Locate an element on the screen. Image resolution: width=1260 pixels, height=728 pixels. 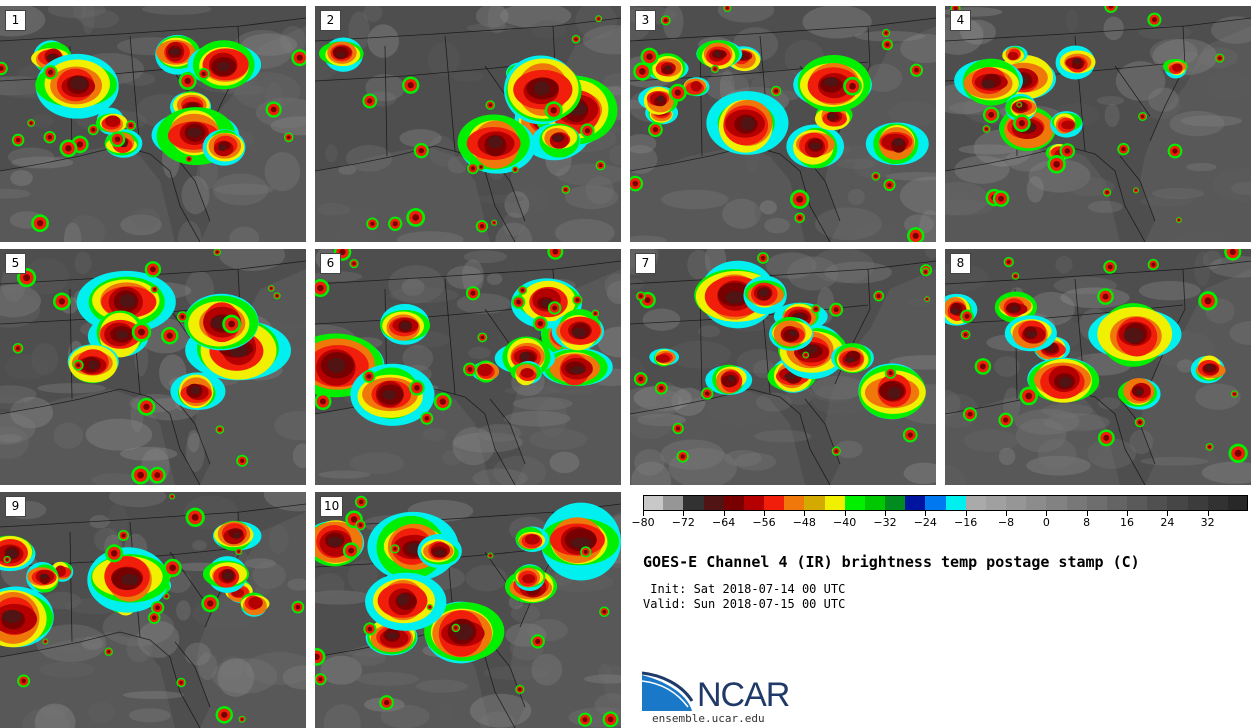
valid-time: Valid: Sun 2018-07-15 00 UTC is located at coordinates (744, 604).